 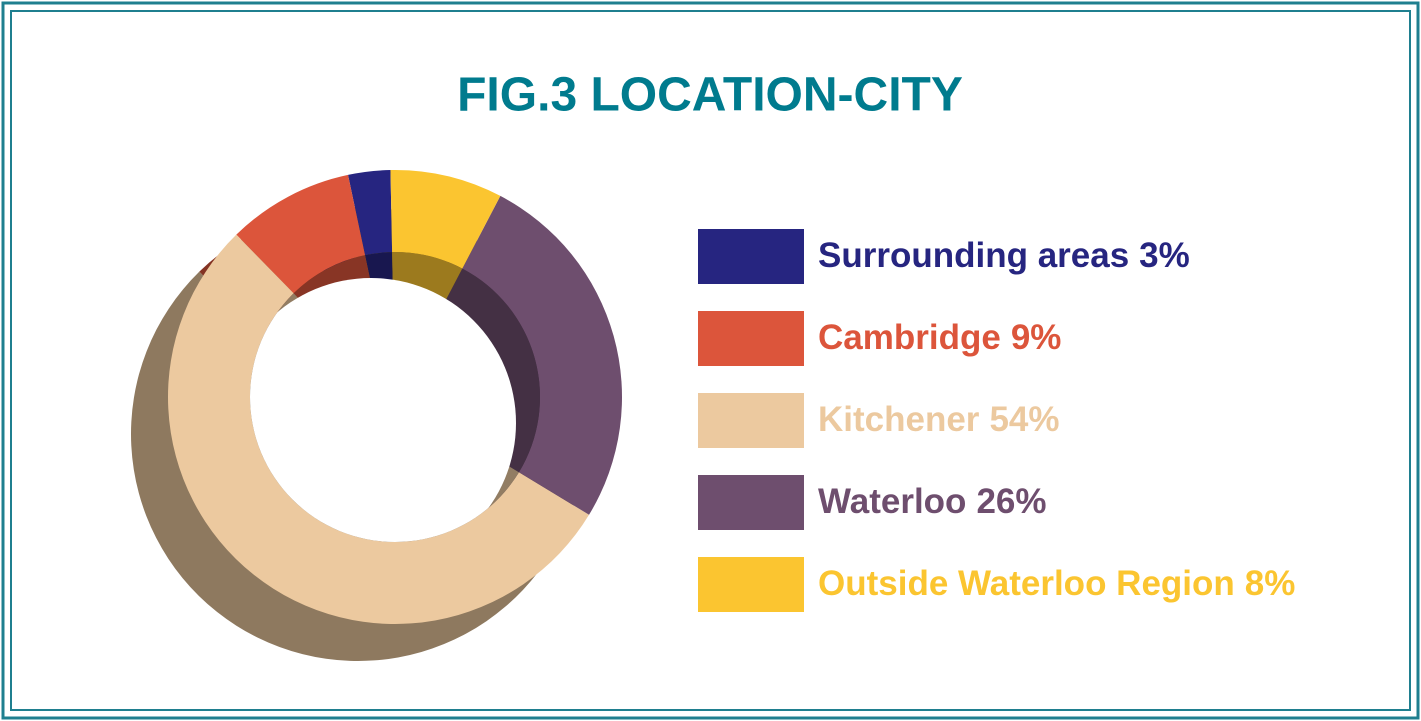 I want to click on legend-label: Outside Waterloo Region 8%, so click(x=1056, y=583).